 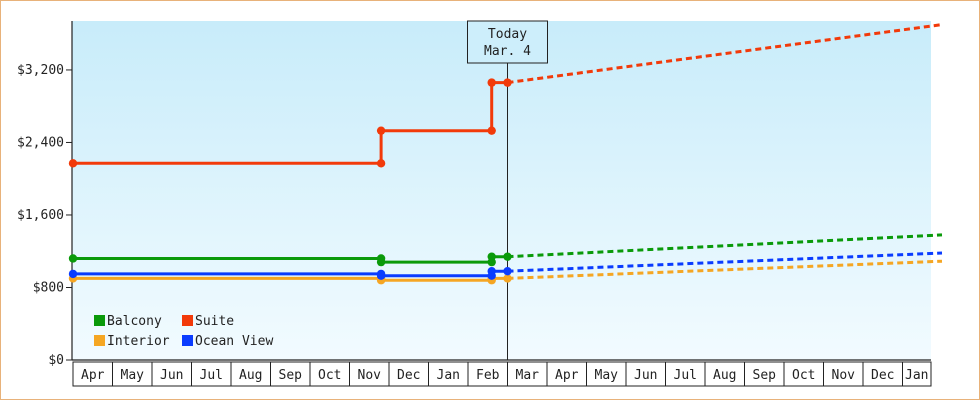 What do you see at coordinates (40, 142) in the screenshot?
I see `y-tick-label: $2,400` at bounding box center [40, 142].